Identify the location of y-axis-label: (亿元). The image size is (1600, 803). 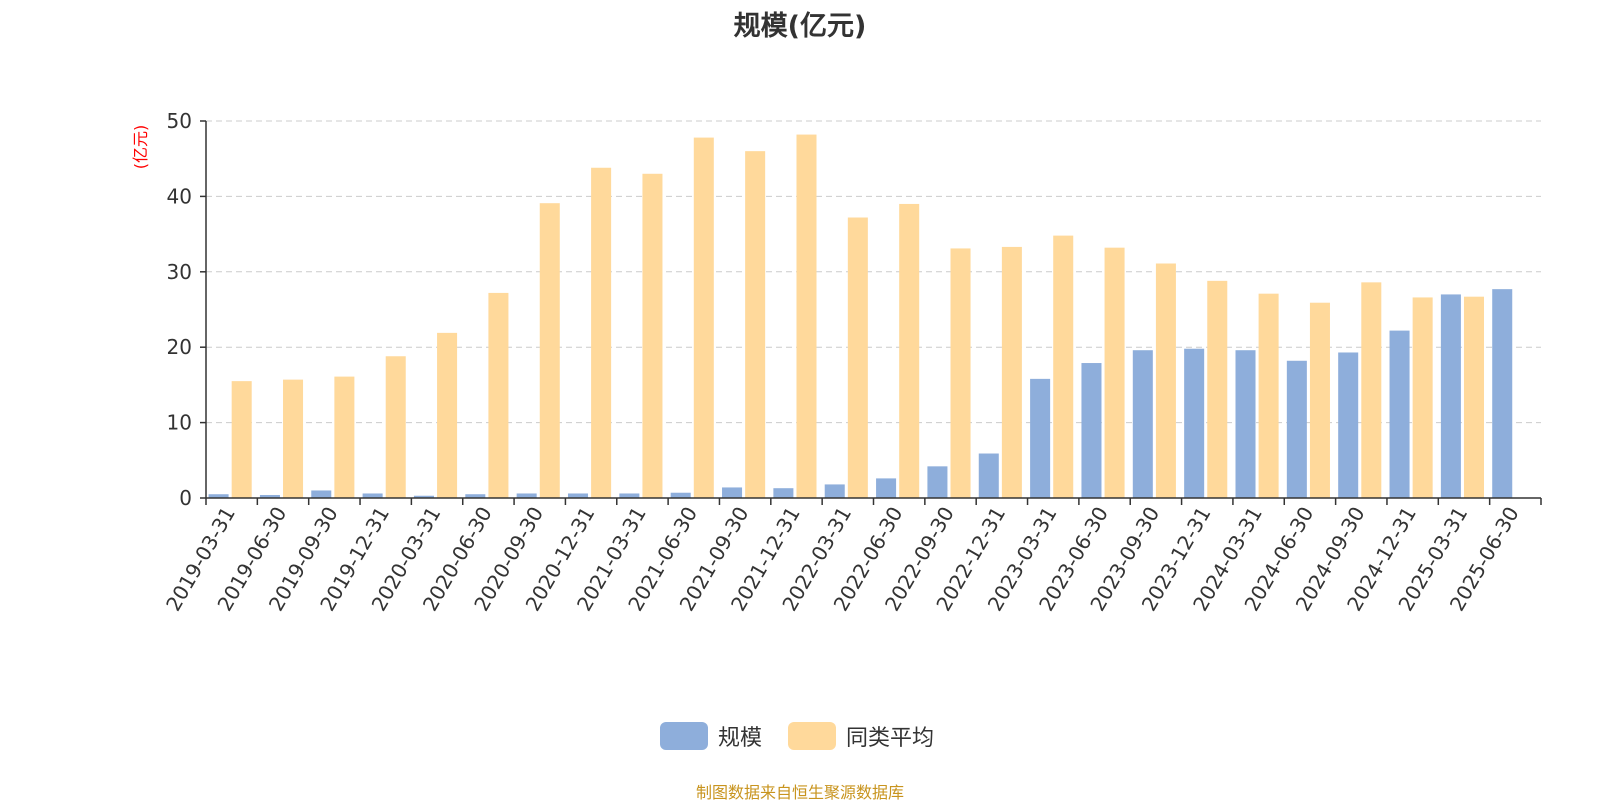
(140, 147).